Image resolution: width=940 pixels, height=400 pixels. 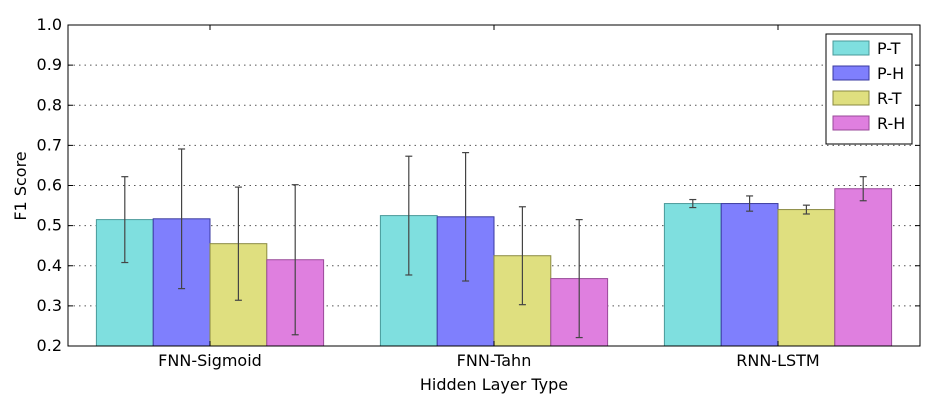 What do you see at coordinates (49, 305) in the screenshot?
I see `y-tick-label: 0.3` at bounding box center [49, 305].